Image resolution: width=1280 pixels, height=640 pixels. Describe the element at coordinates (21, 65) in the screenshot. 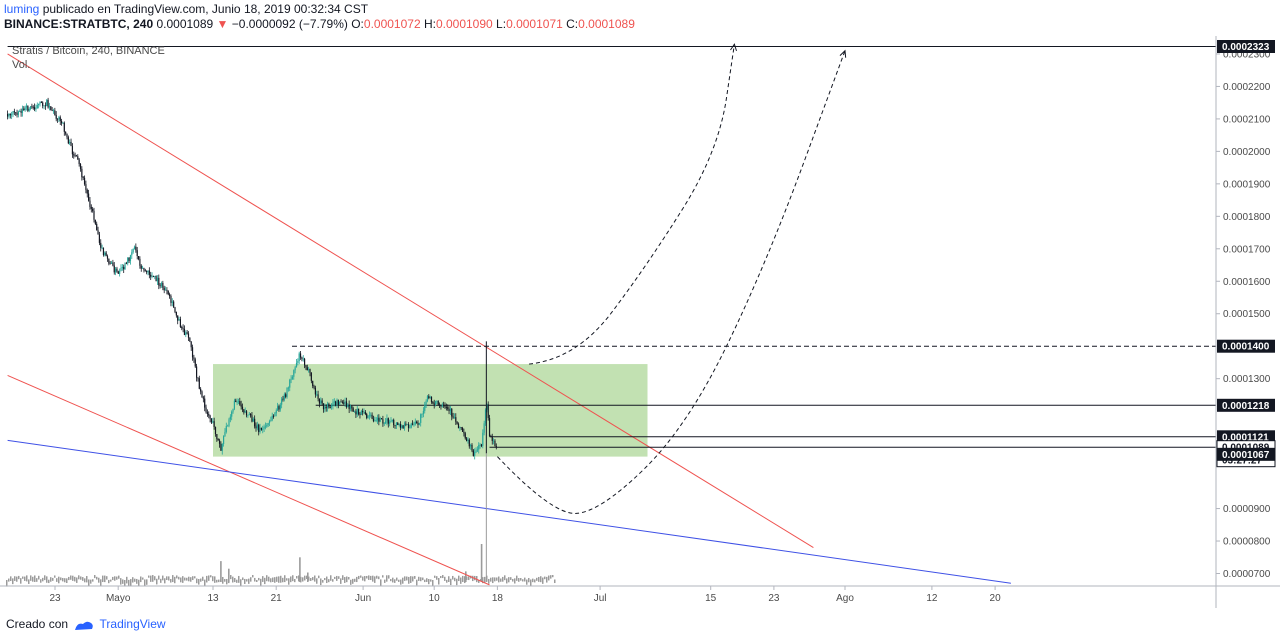

I see `volume-legend: Vol.` at that location.